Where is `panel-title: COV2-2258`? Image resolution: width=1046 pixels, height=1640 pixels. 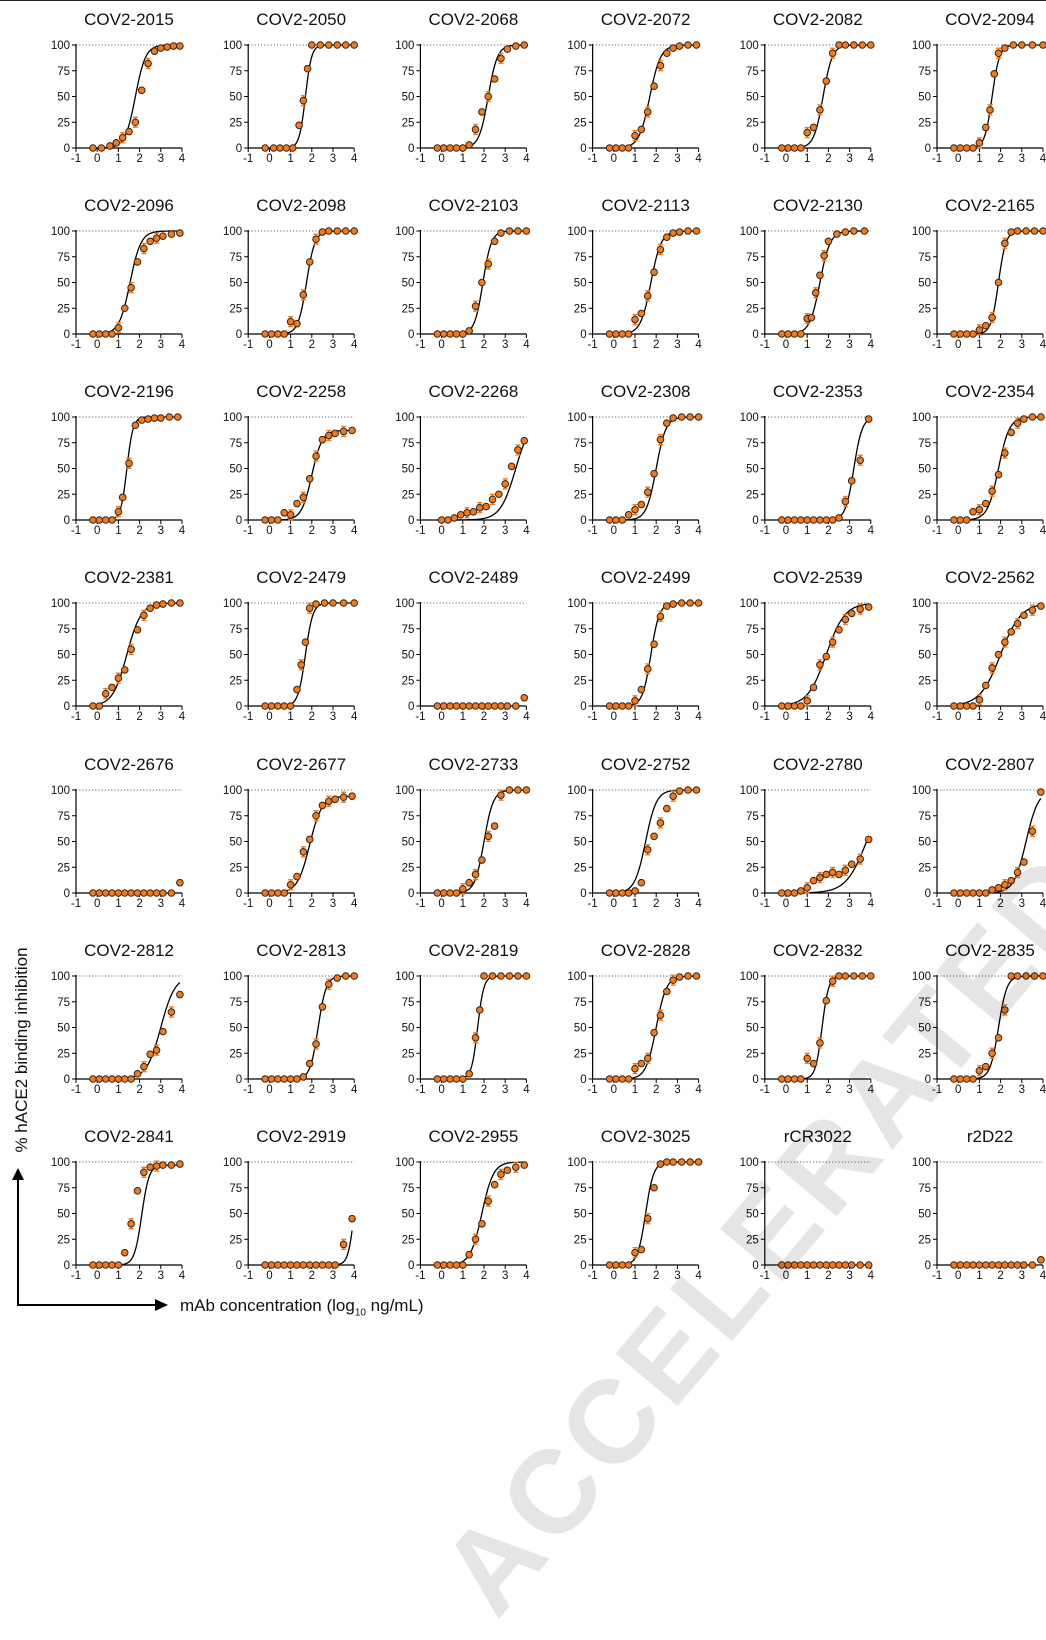 panel-title: COV2-2258 is located at coordinates (301, 391).